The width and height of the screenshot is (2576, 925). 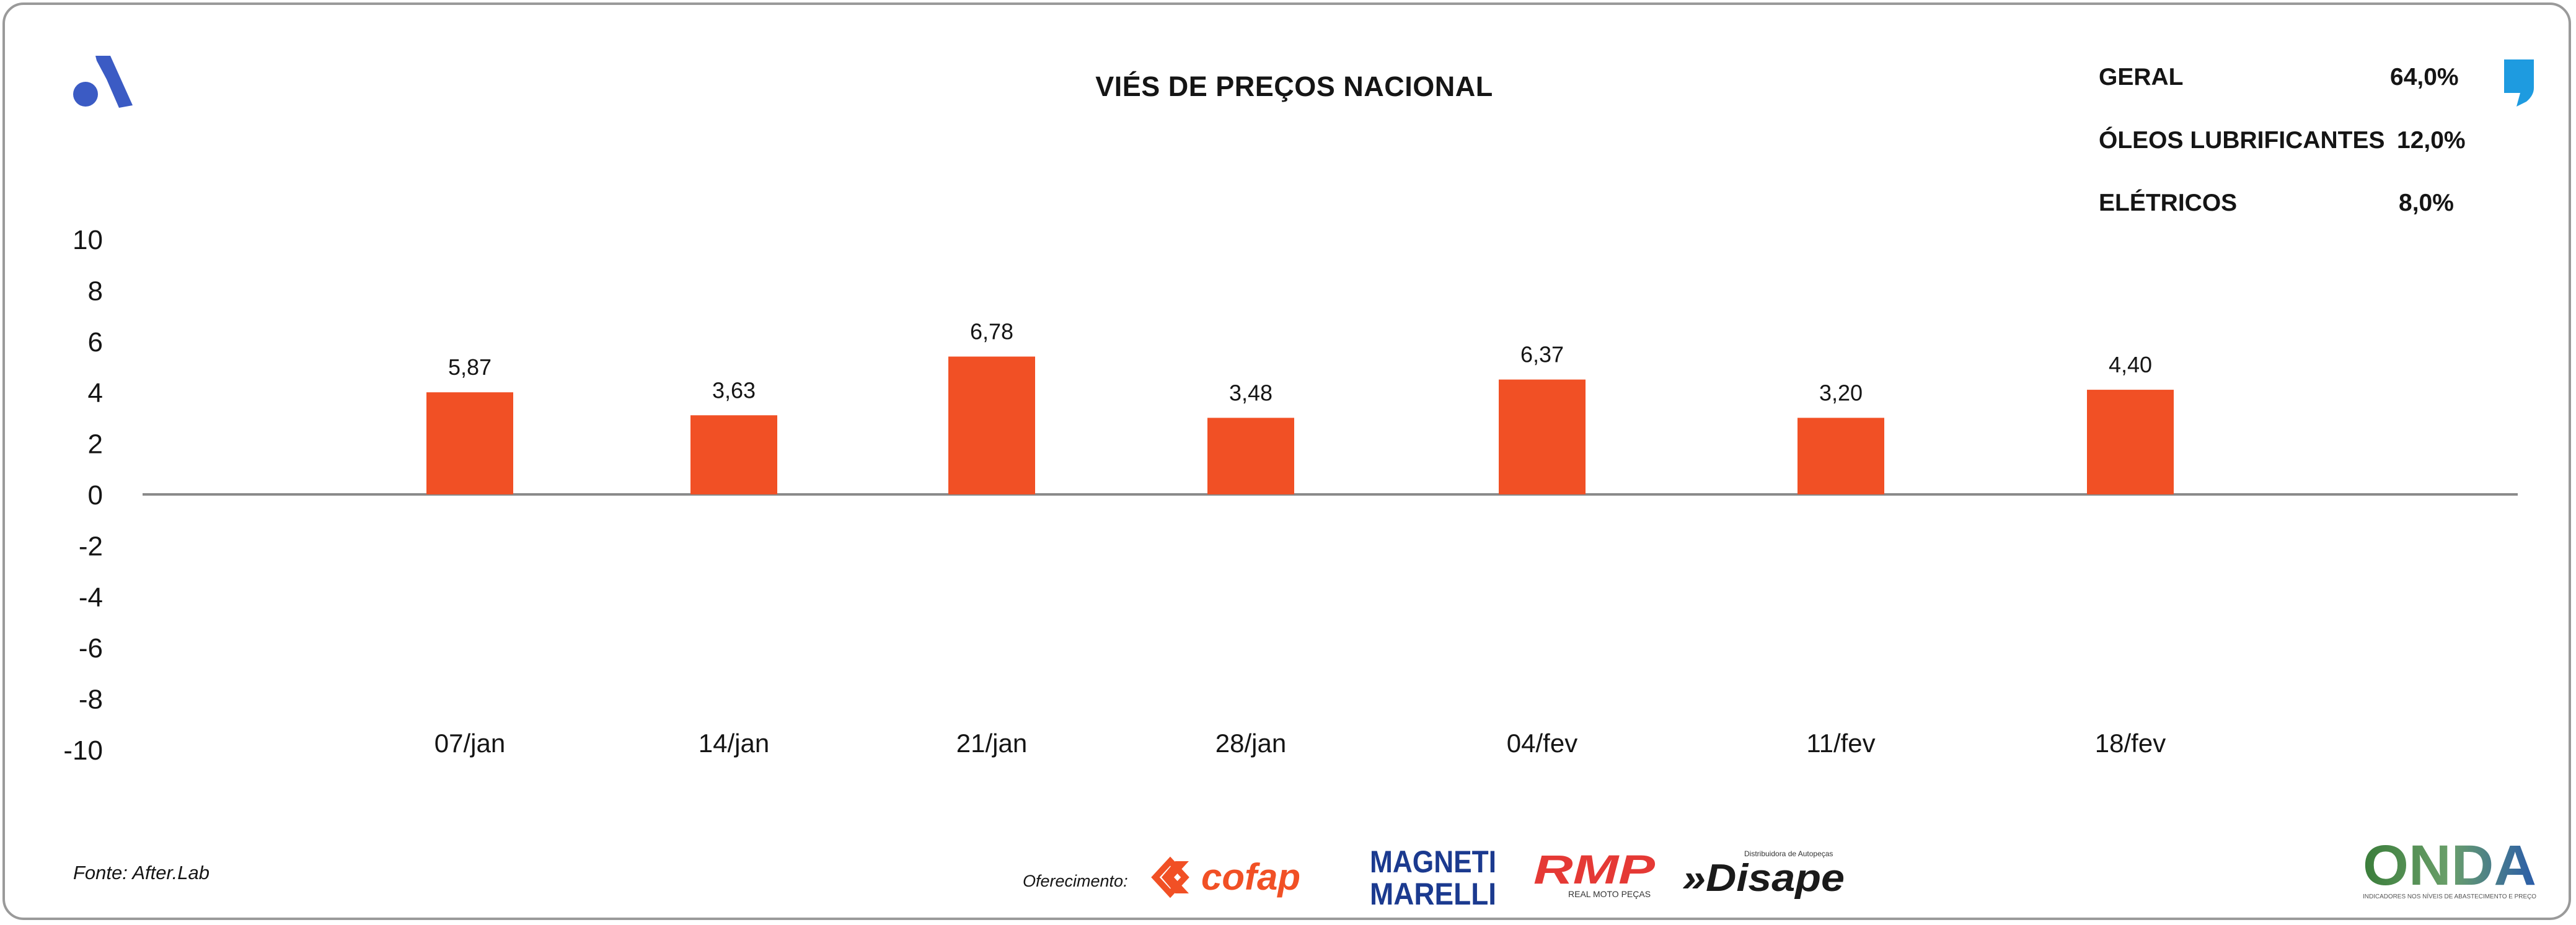 I want to click on y-tick-label: -6, so click(x=91, y=648).